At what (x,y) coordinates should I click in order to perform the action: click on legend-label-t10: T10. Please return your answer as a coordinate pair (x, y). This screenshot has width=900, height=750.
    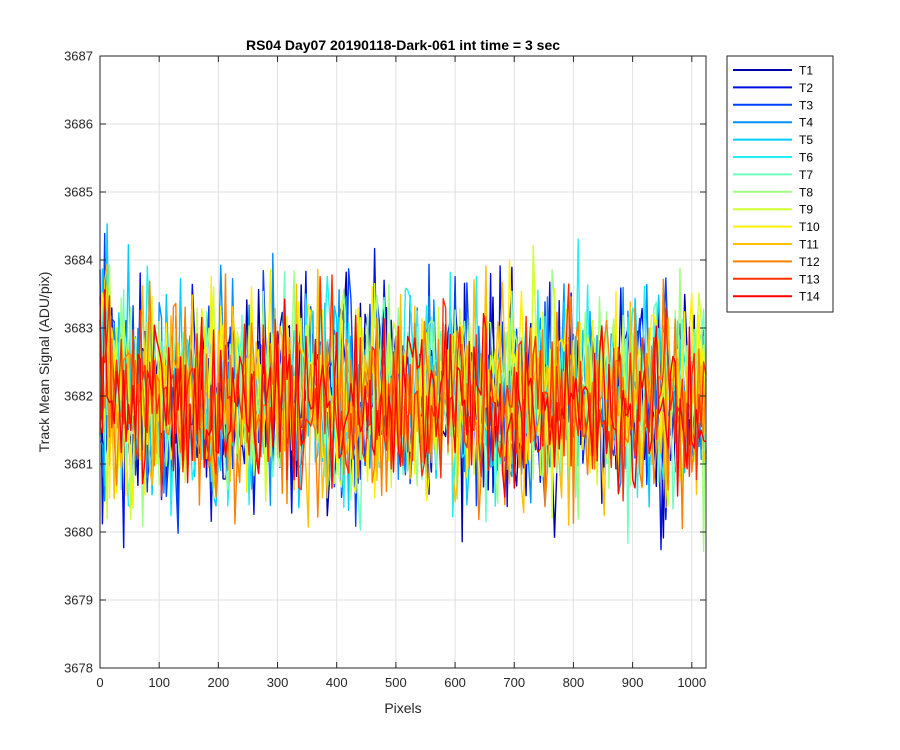
    Looking at the image, I should click on (809, 227).